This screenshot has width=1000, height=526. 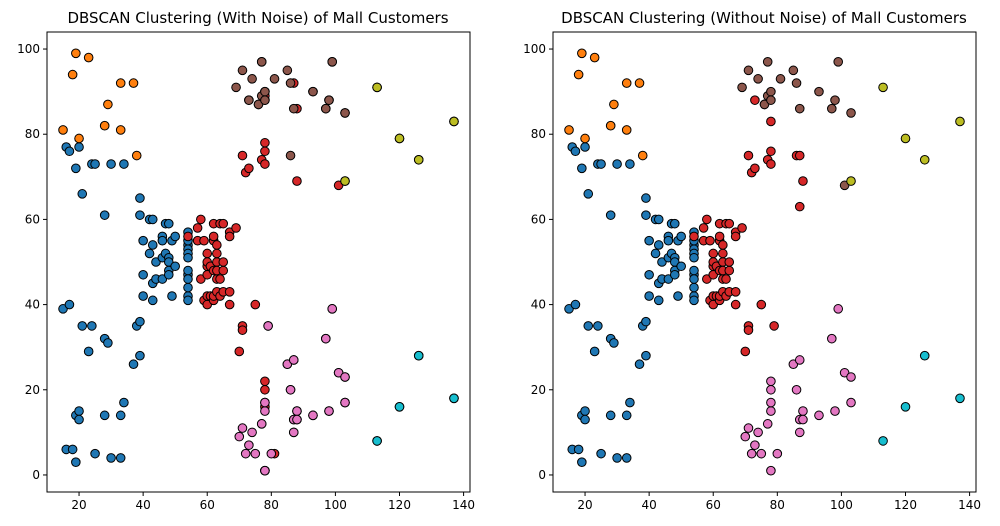 I want to click on y-tick-label: 40, so click(x=32, y=305).